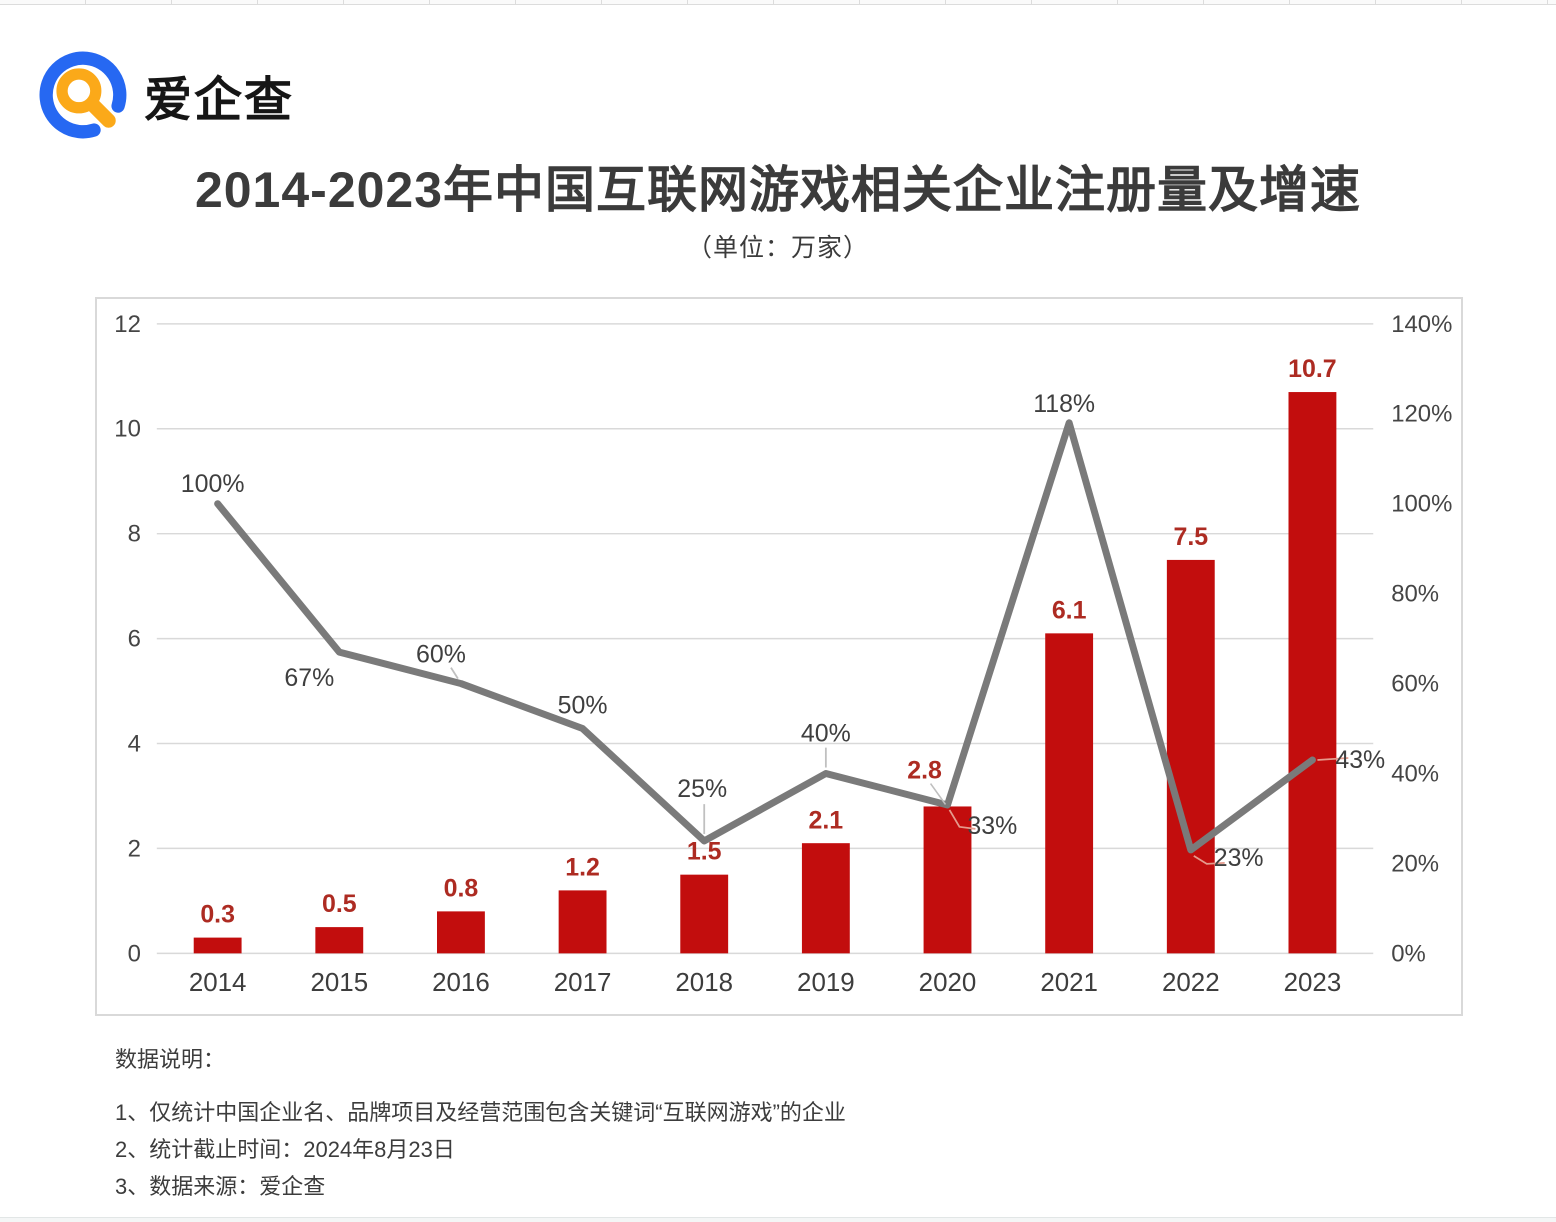 The height and width of the screenshot is (1222, 1556). Describe the element at coordinates (134, 639) in the screenshot. I see `left-axis-tick-label: 6` at that location.